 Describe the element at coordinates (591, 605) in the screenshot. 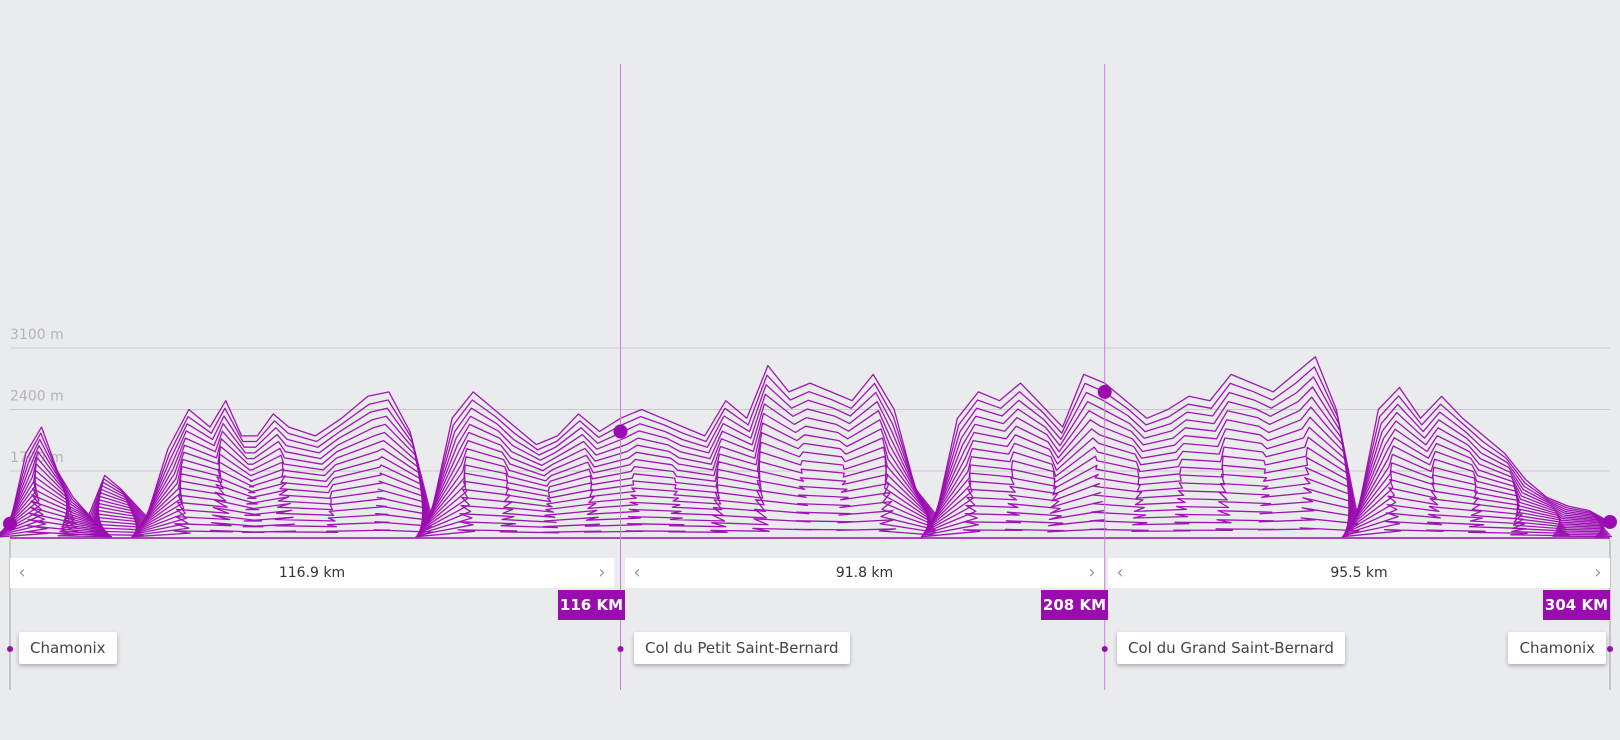

I see `km-badge: 116 KM` at that location.